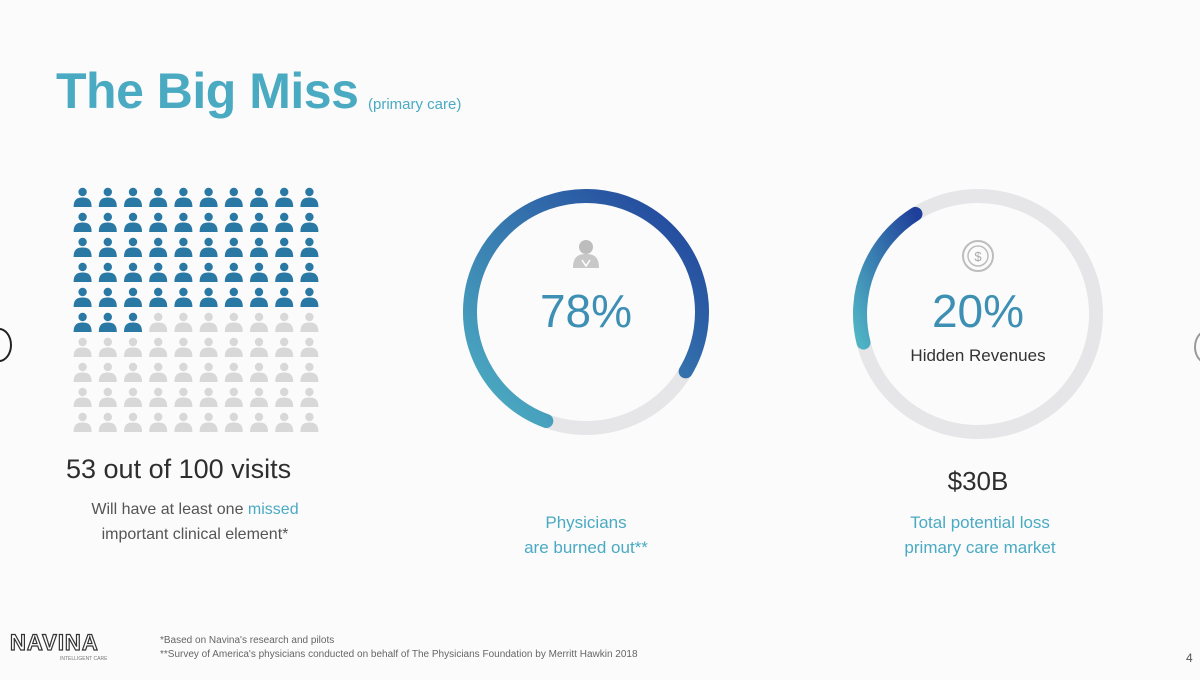  Describe the element at coordinates (84, 659) in the screenshot. I see `navina-logo-tagline: INTELLIGENT CARE` at that location.